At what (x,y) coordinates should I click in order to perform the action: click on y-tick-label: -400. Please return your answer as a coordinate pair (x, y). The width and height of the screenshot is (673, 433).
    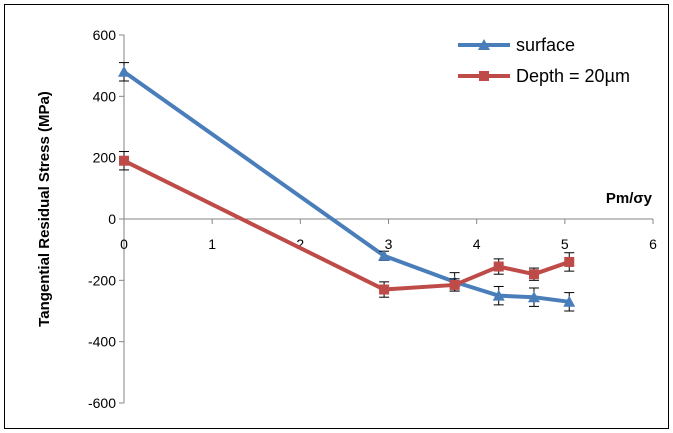
    Looking at the image, I should click on (102, 342).